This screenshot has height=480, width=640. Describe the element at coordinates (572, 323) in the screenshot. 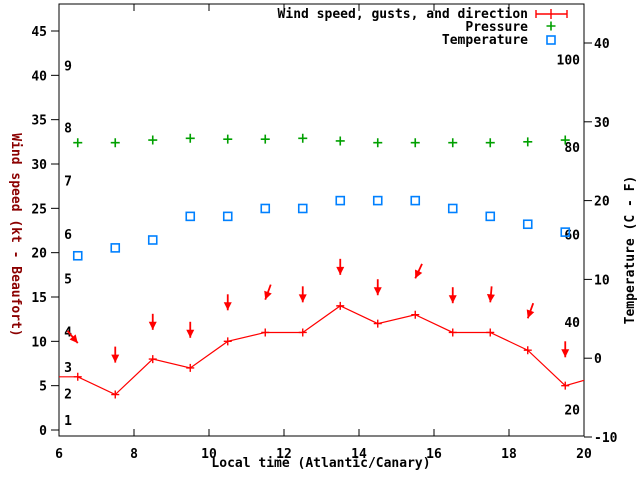

I see `fahrenheit-label: 40` at that location.